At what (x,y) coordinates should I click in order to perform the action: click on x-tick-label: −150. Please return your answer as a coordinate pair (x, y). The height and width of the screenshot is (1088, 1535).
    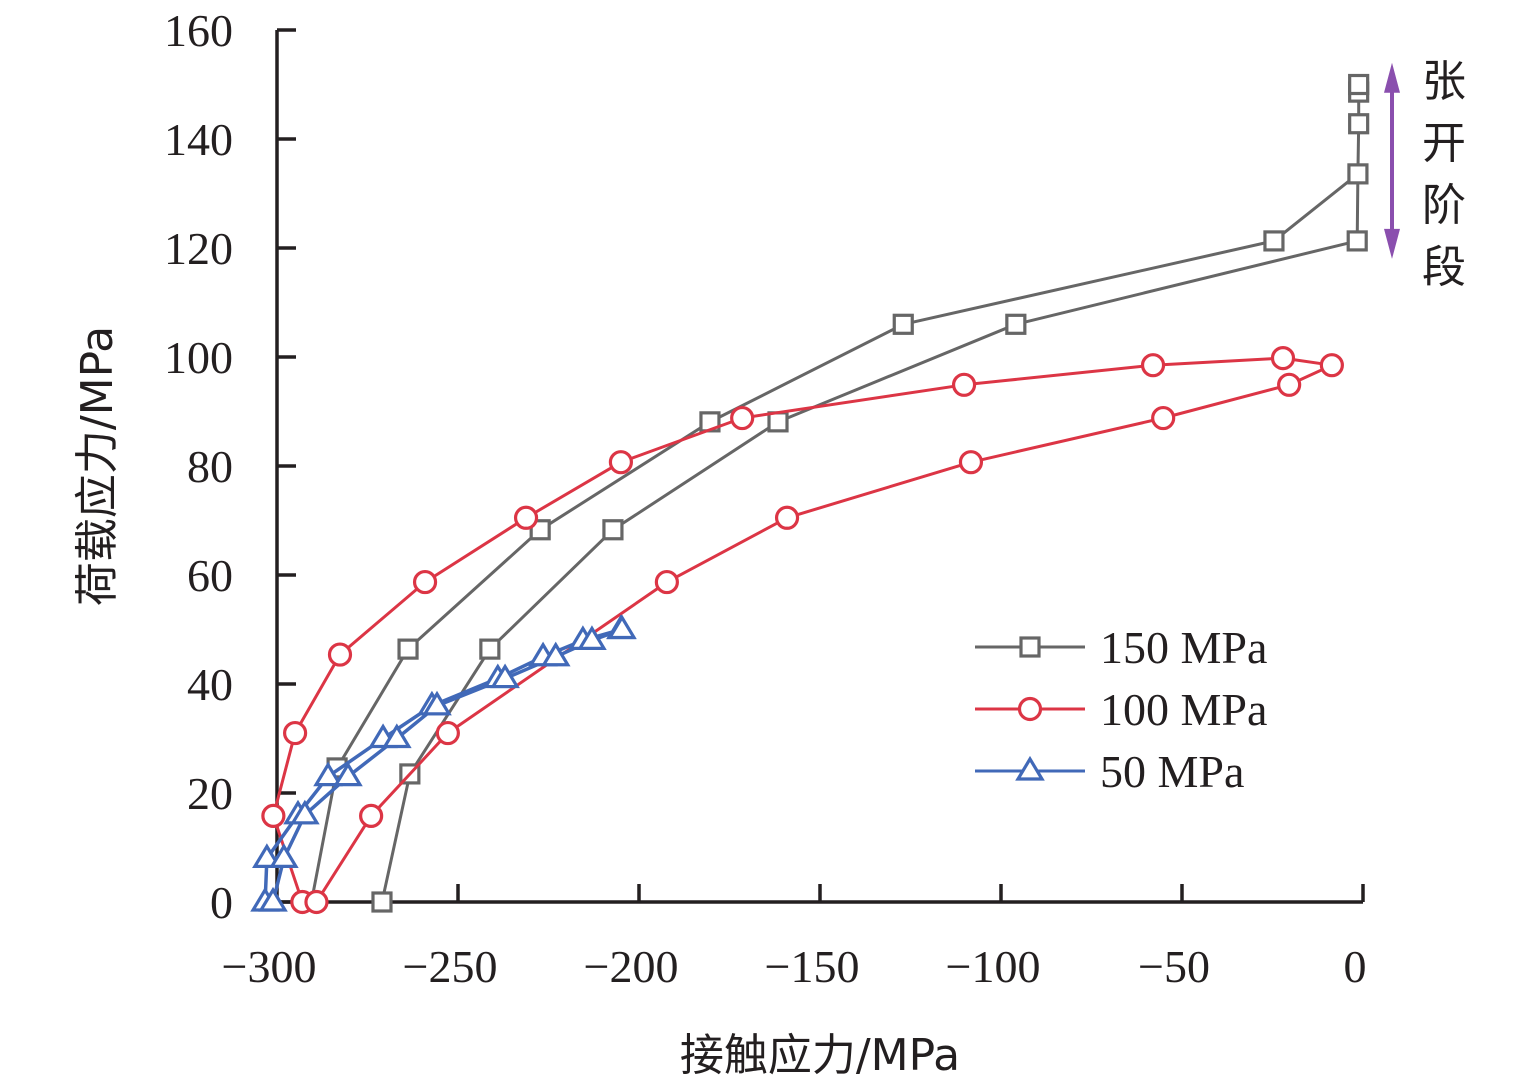
    Looking at the image, I should click on (812, 966).